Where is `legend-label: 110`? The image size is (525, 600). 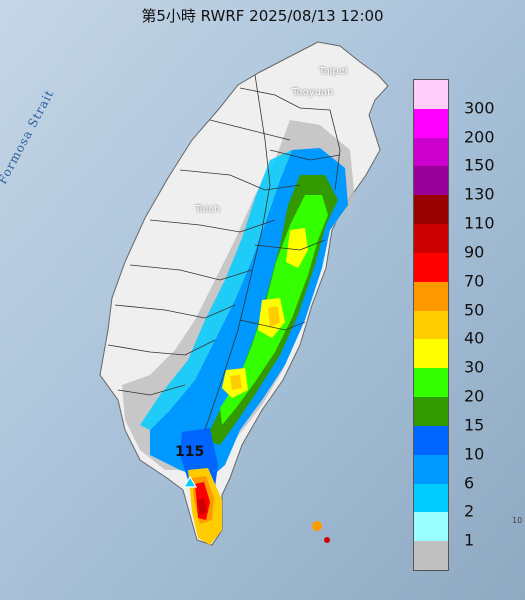
legend-label: 110 is located at coordinates (479, 223).